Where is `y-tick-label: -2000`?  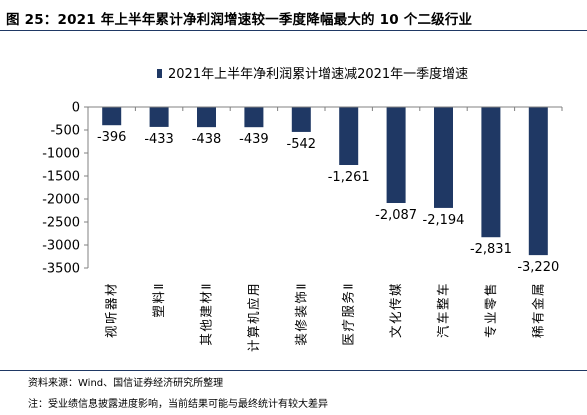
y-tick-label: -2000 is located at coordinates (61, 200).